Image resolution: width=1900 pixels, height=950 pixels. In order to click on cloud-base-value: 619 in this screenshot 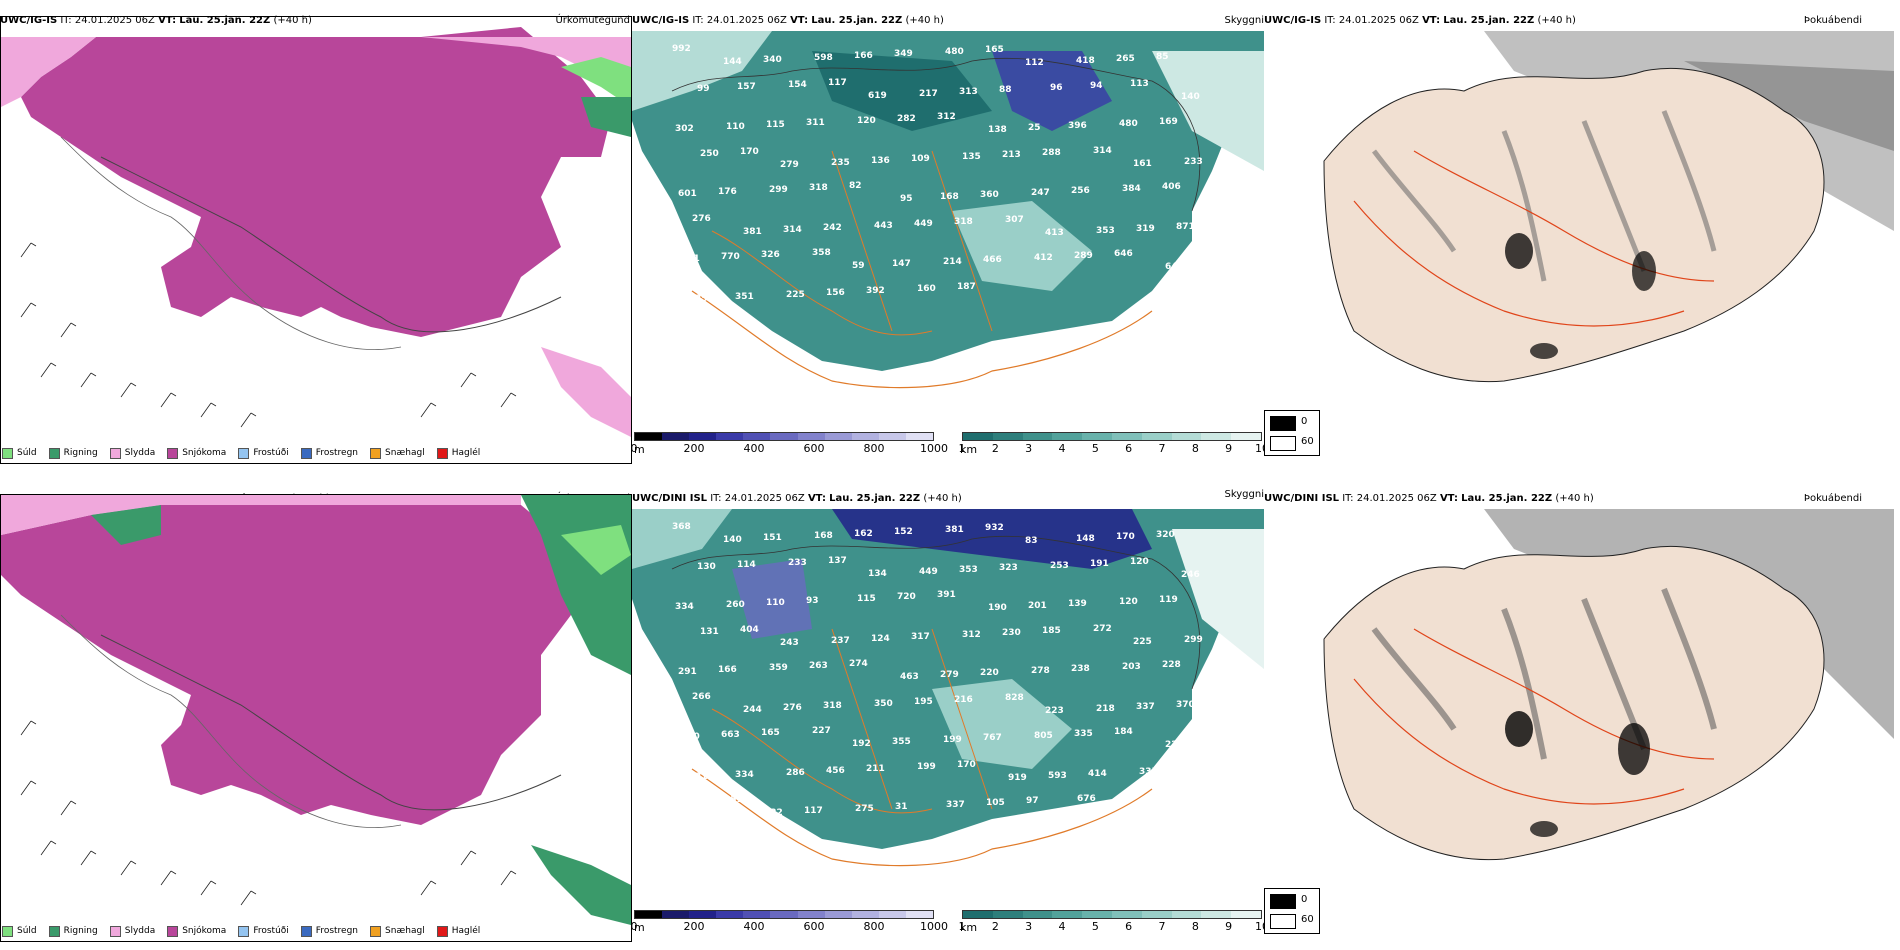, I will do `click(877, 96)`.